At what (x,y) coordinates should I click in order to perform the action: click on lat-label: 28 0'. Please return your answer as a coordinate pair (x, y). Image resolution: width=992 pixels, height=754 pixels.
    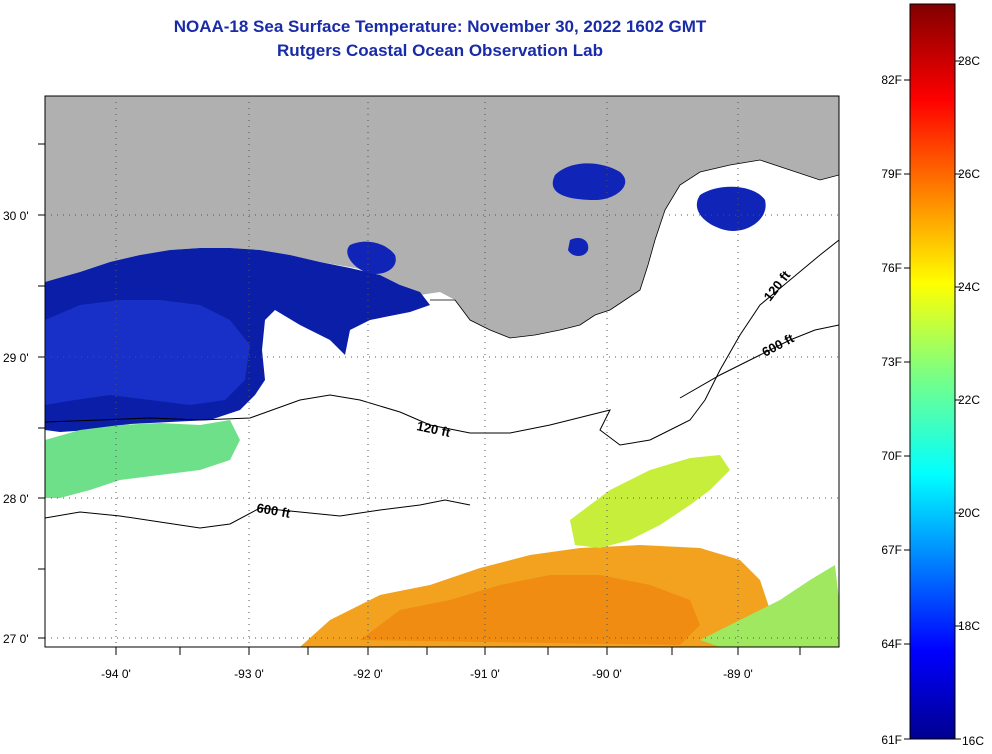
    Looking at the image, I should click on (16, 499).